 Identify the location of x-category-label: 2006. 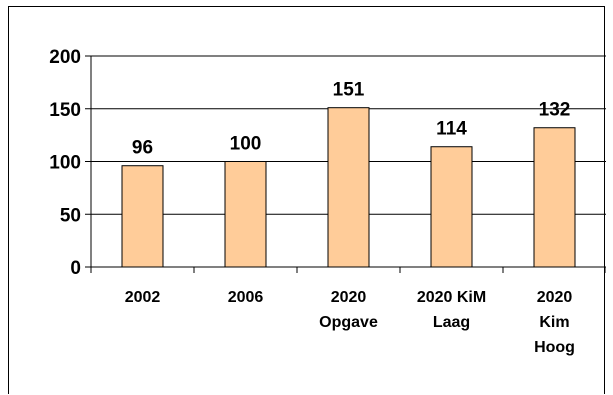
(246, 297).